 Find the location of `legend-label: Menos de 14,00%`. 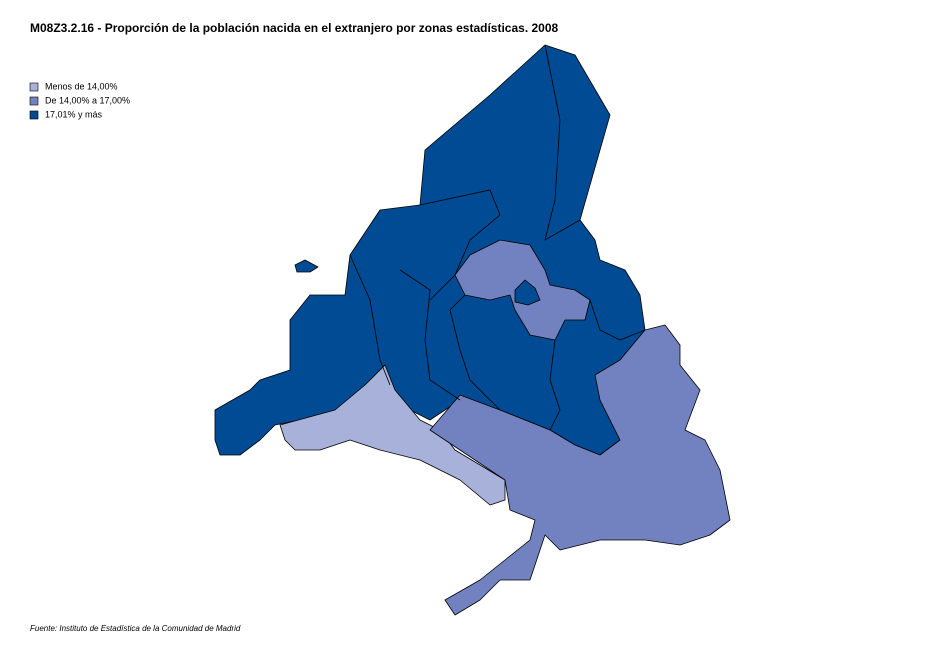

legend-label: Menos de 14,00% is located at coordinates (81, 86).